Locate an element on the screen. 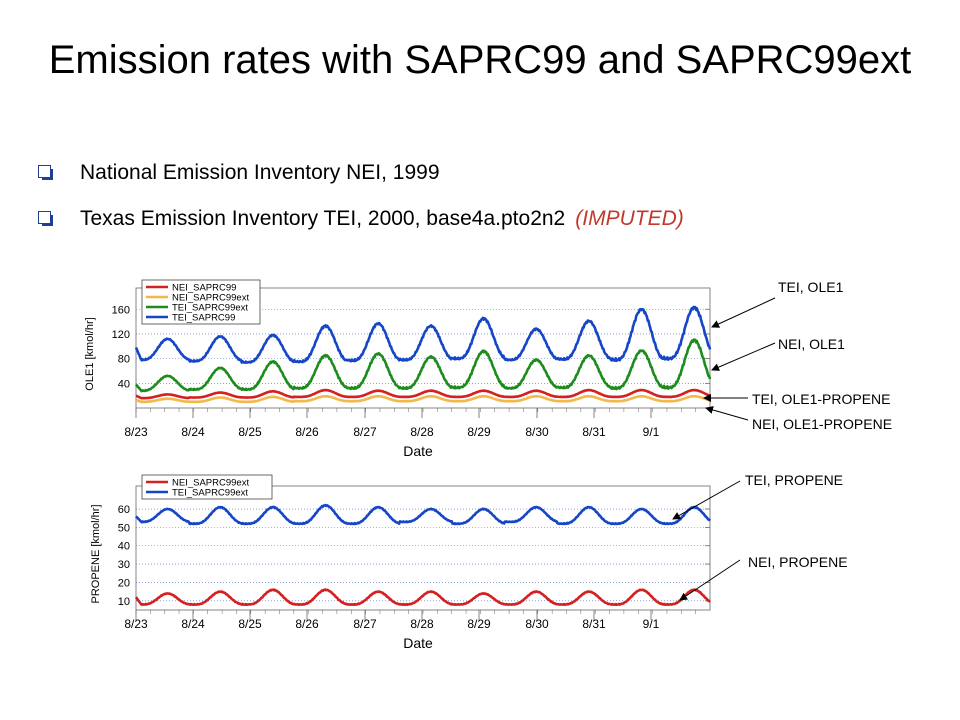  y-tick-label: 30 is located at coordinates (124, 565).